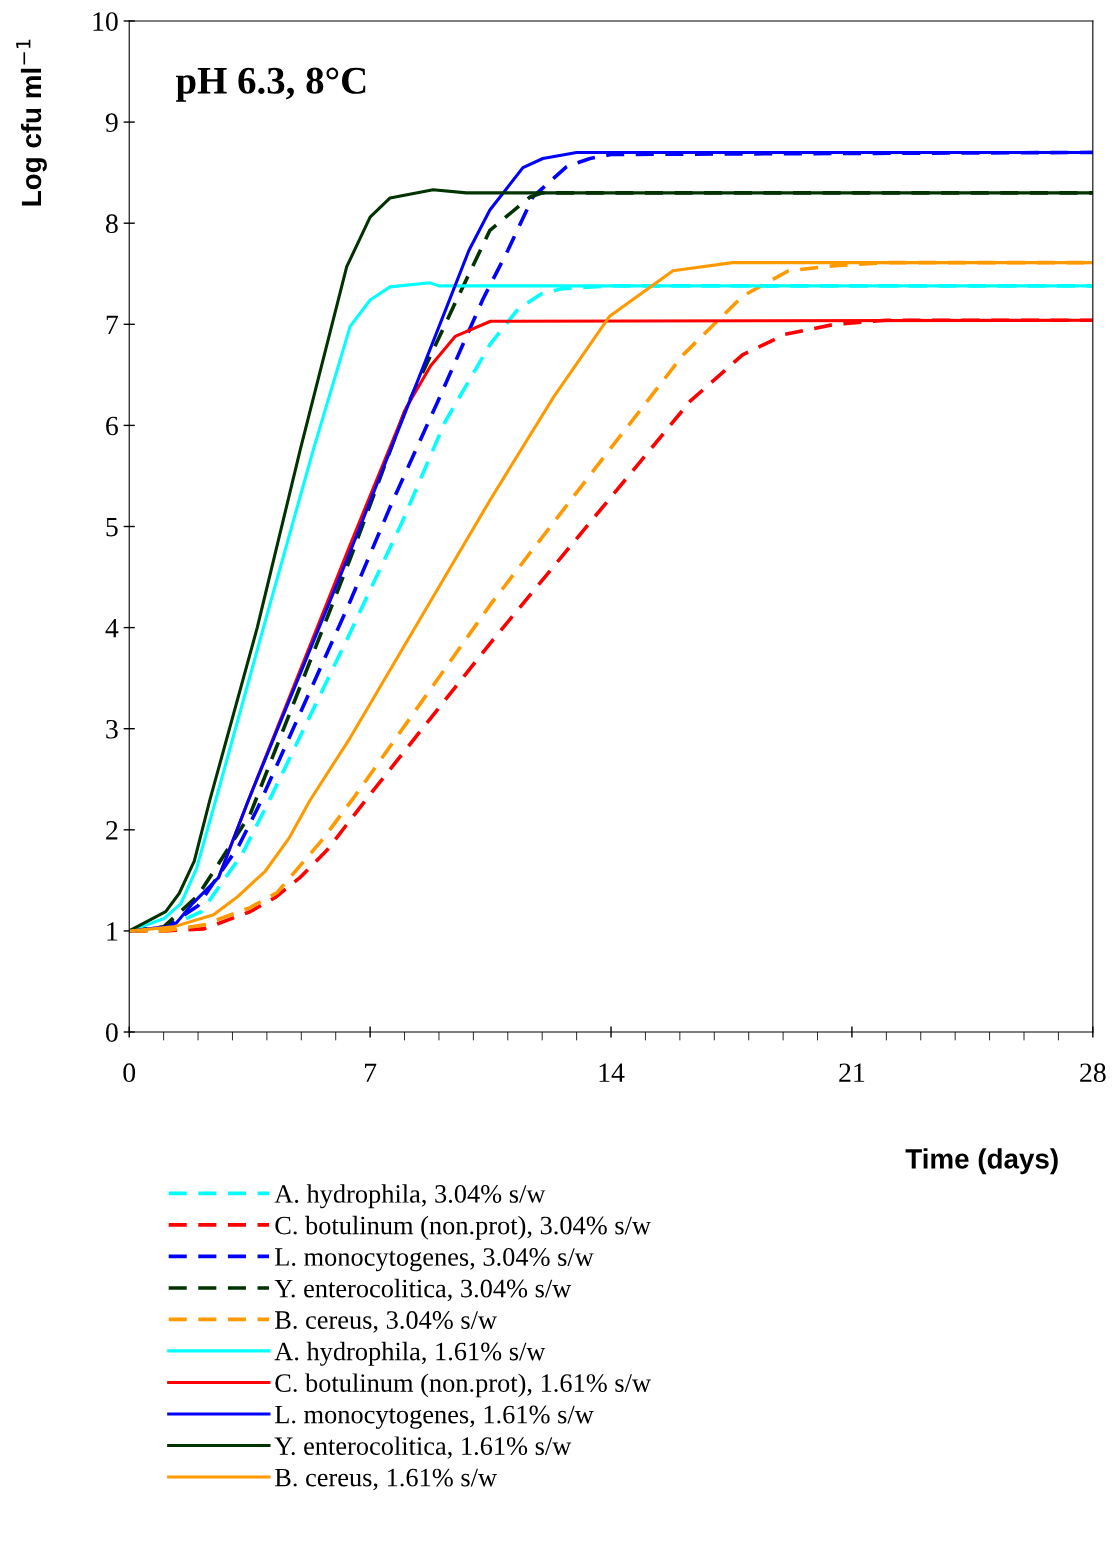 Image resolution: width=1114 pixels, height=1544 pixels. Describe the element at coordinates (410, 1196) in the screenshot. I see `legend-label: A. hydrophila, 3.04% s/w` at that location.